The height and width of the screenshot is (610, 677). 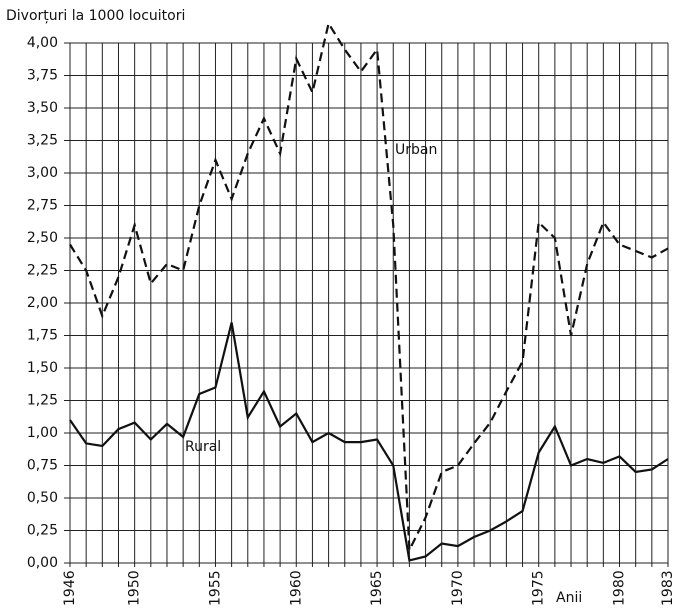 I want to click on chart-title: Divorțuri la 1000 locuitori, so click(x=95, y=16).